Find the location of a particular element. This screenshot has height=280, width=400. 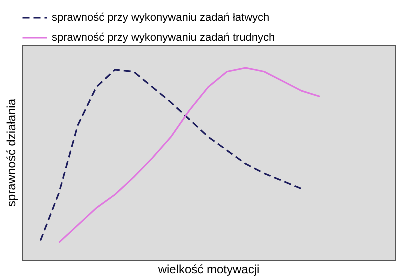

y-axis-title: sprawność działania is located at coordinates (11, 153).